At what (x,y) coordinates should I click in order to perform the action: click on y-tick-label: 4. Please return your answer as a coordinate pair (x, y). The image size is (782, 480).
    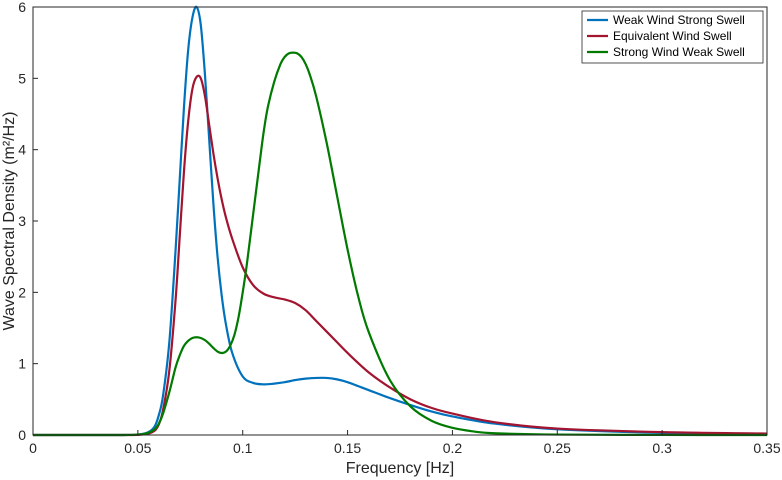
    Looking at the image, I should click on (22, 150).